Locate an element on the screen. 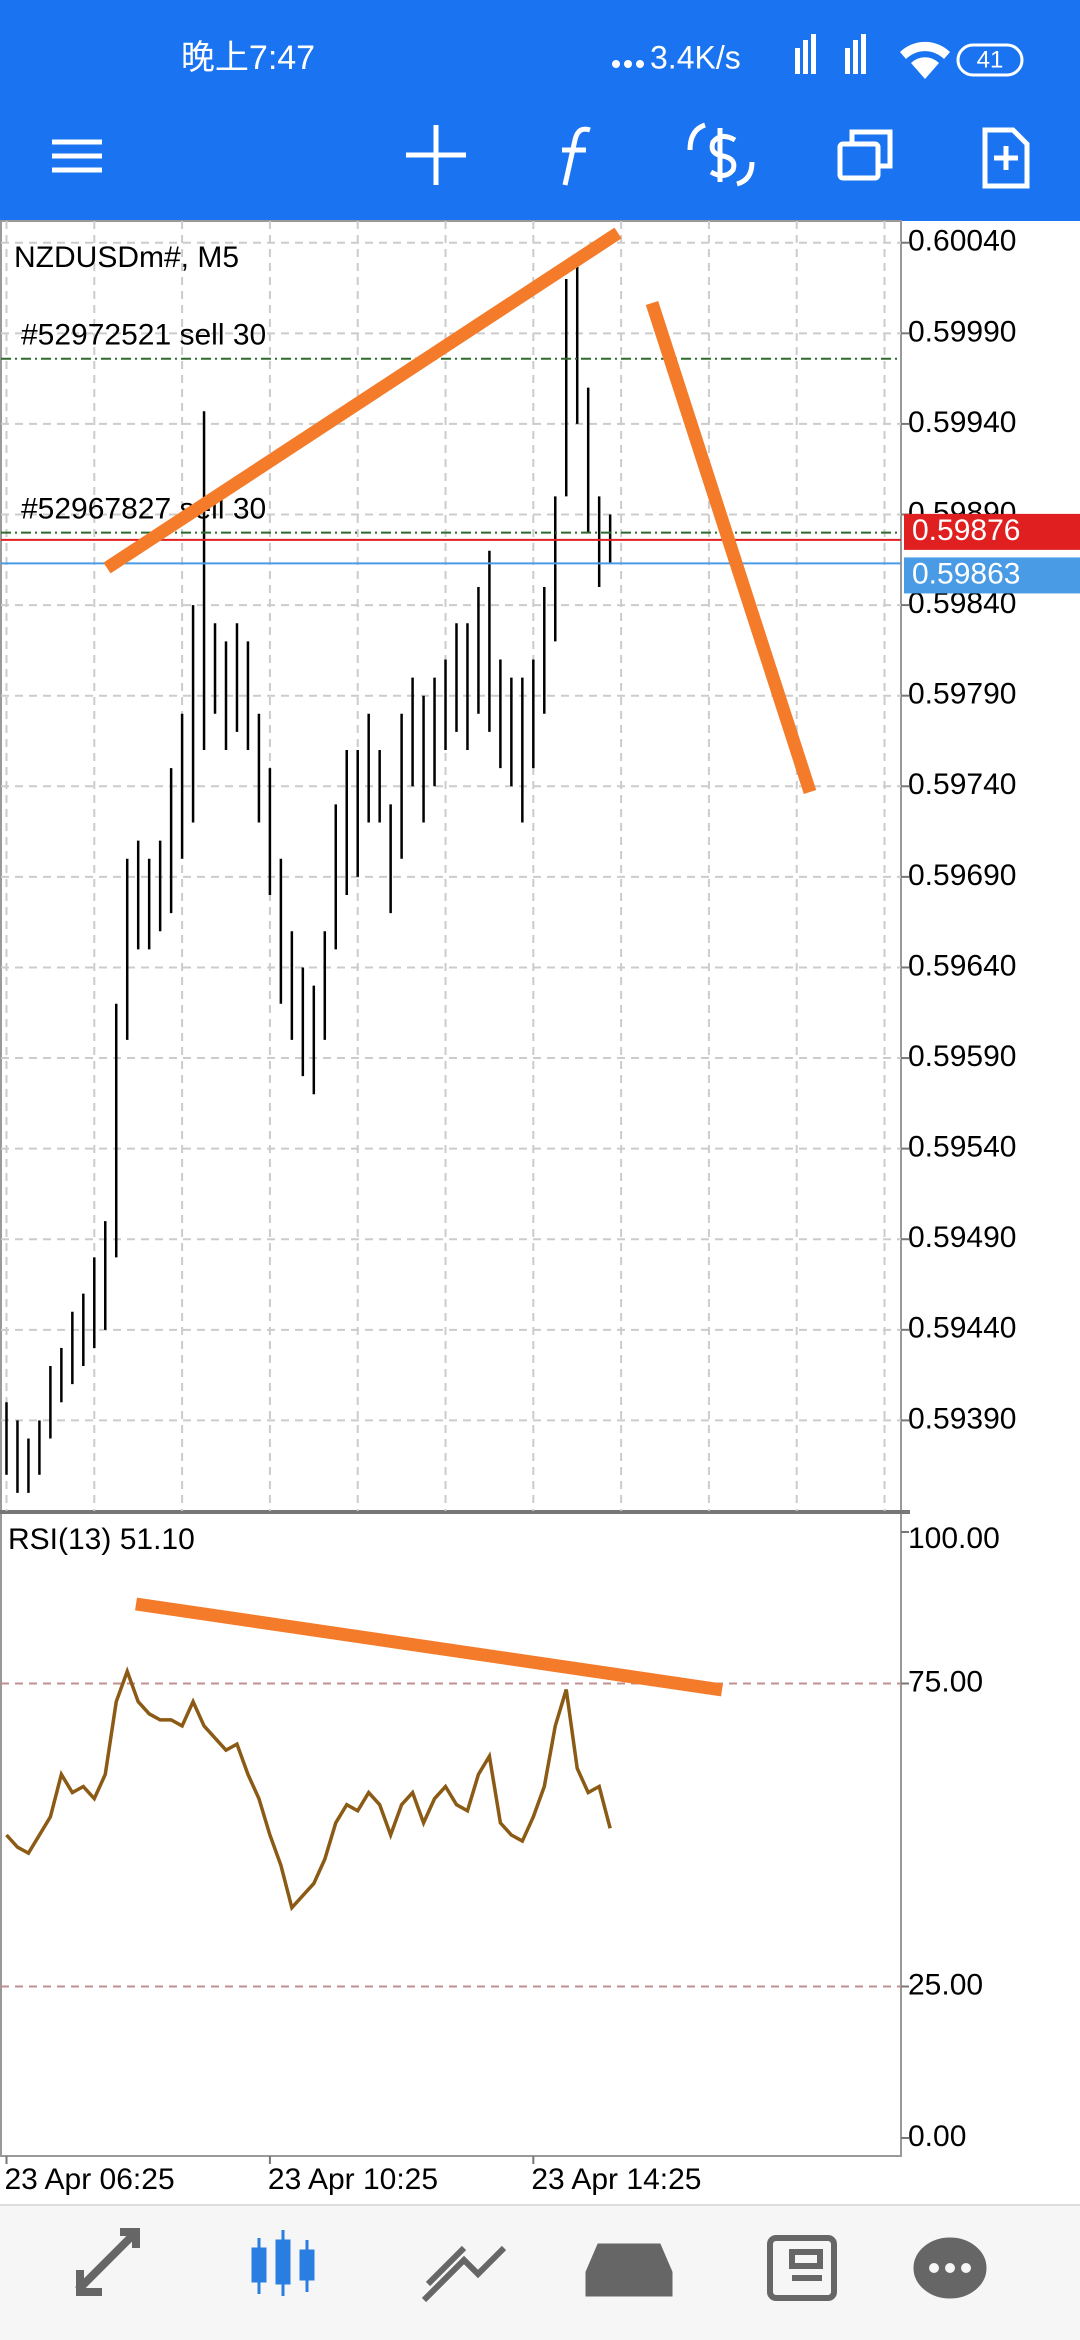  bid-tag is located at coordinates (992, 531).